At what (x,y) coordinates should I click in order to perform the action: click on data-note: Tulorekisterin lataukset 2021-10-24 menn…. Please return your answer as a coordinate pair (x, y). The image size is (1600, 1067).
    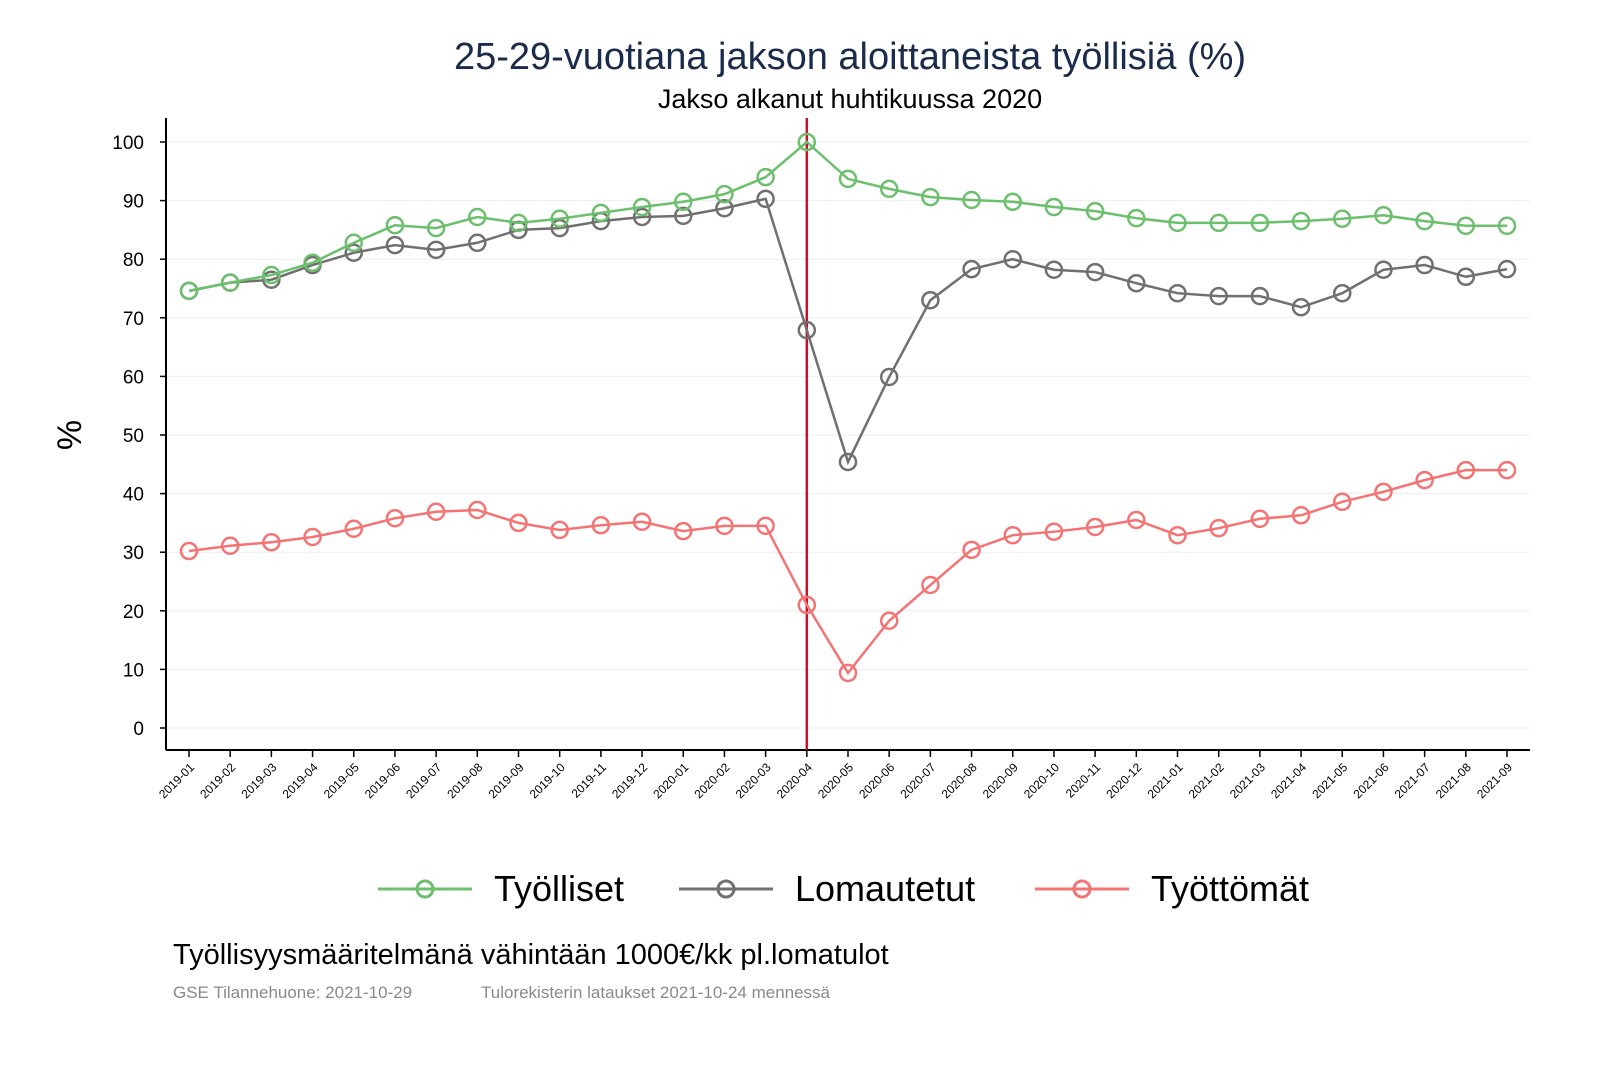
    Looking at the image, I should click on (656, 992).